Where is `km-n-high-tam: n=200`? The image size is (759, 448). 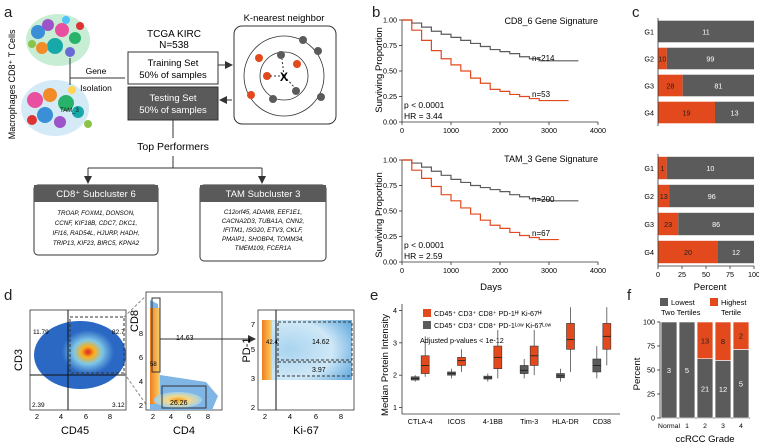 km-n-high-tam: n=200 is located at coordinates (543, 199).